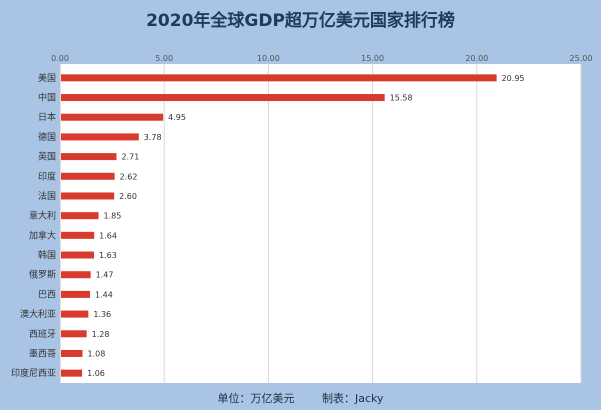  I want to click on x-tick-label: 25.00, so click(581, 58).